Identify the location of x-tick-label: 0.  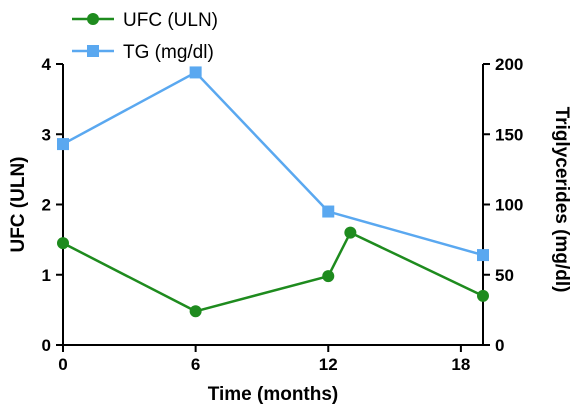
(62, 364).